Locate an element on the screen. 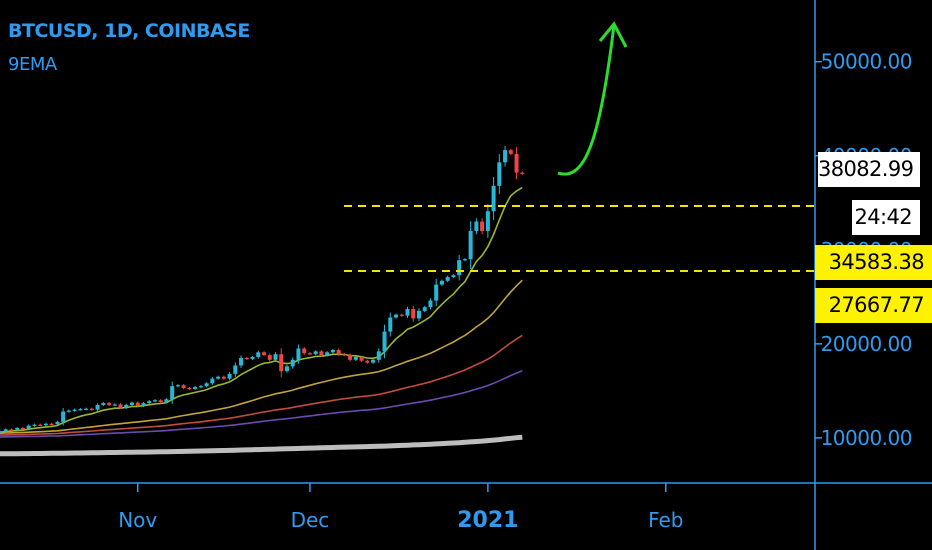  forecast-arrowhead is located at coordinates (613, 34).